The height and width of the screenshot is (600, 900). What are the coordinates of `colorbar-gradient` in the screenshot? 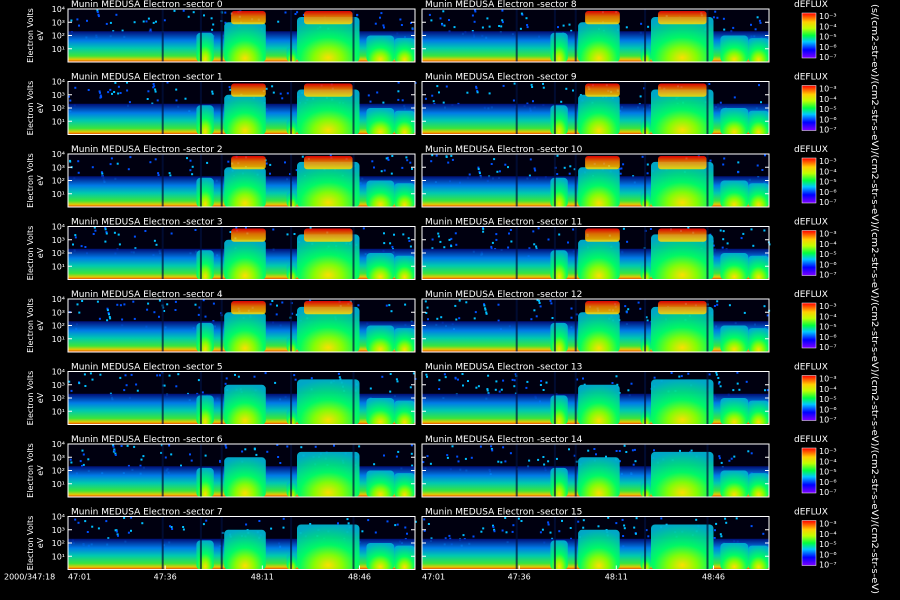 It's located at (809, 180).